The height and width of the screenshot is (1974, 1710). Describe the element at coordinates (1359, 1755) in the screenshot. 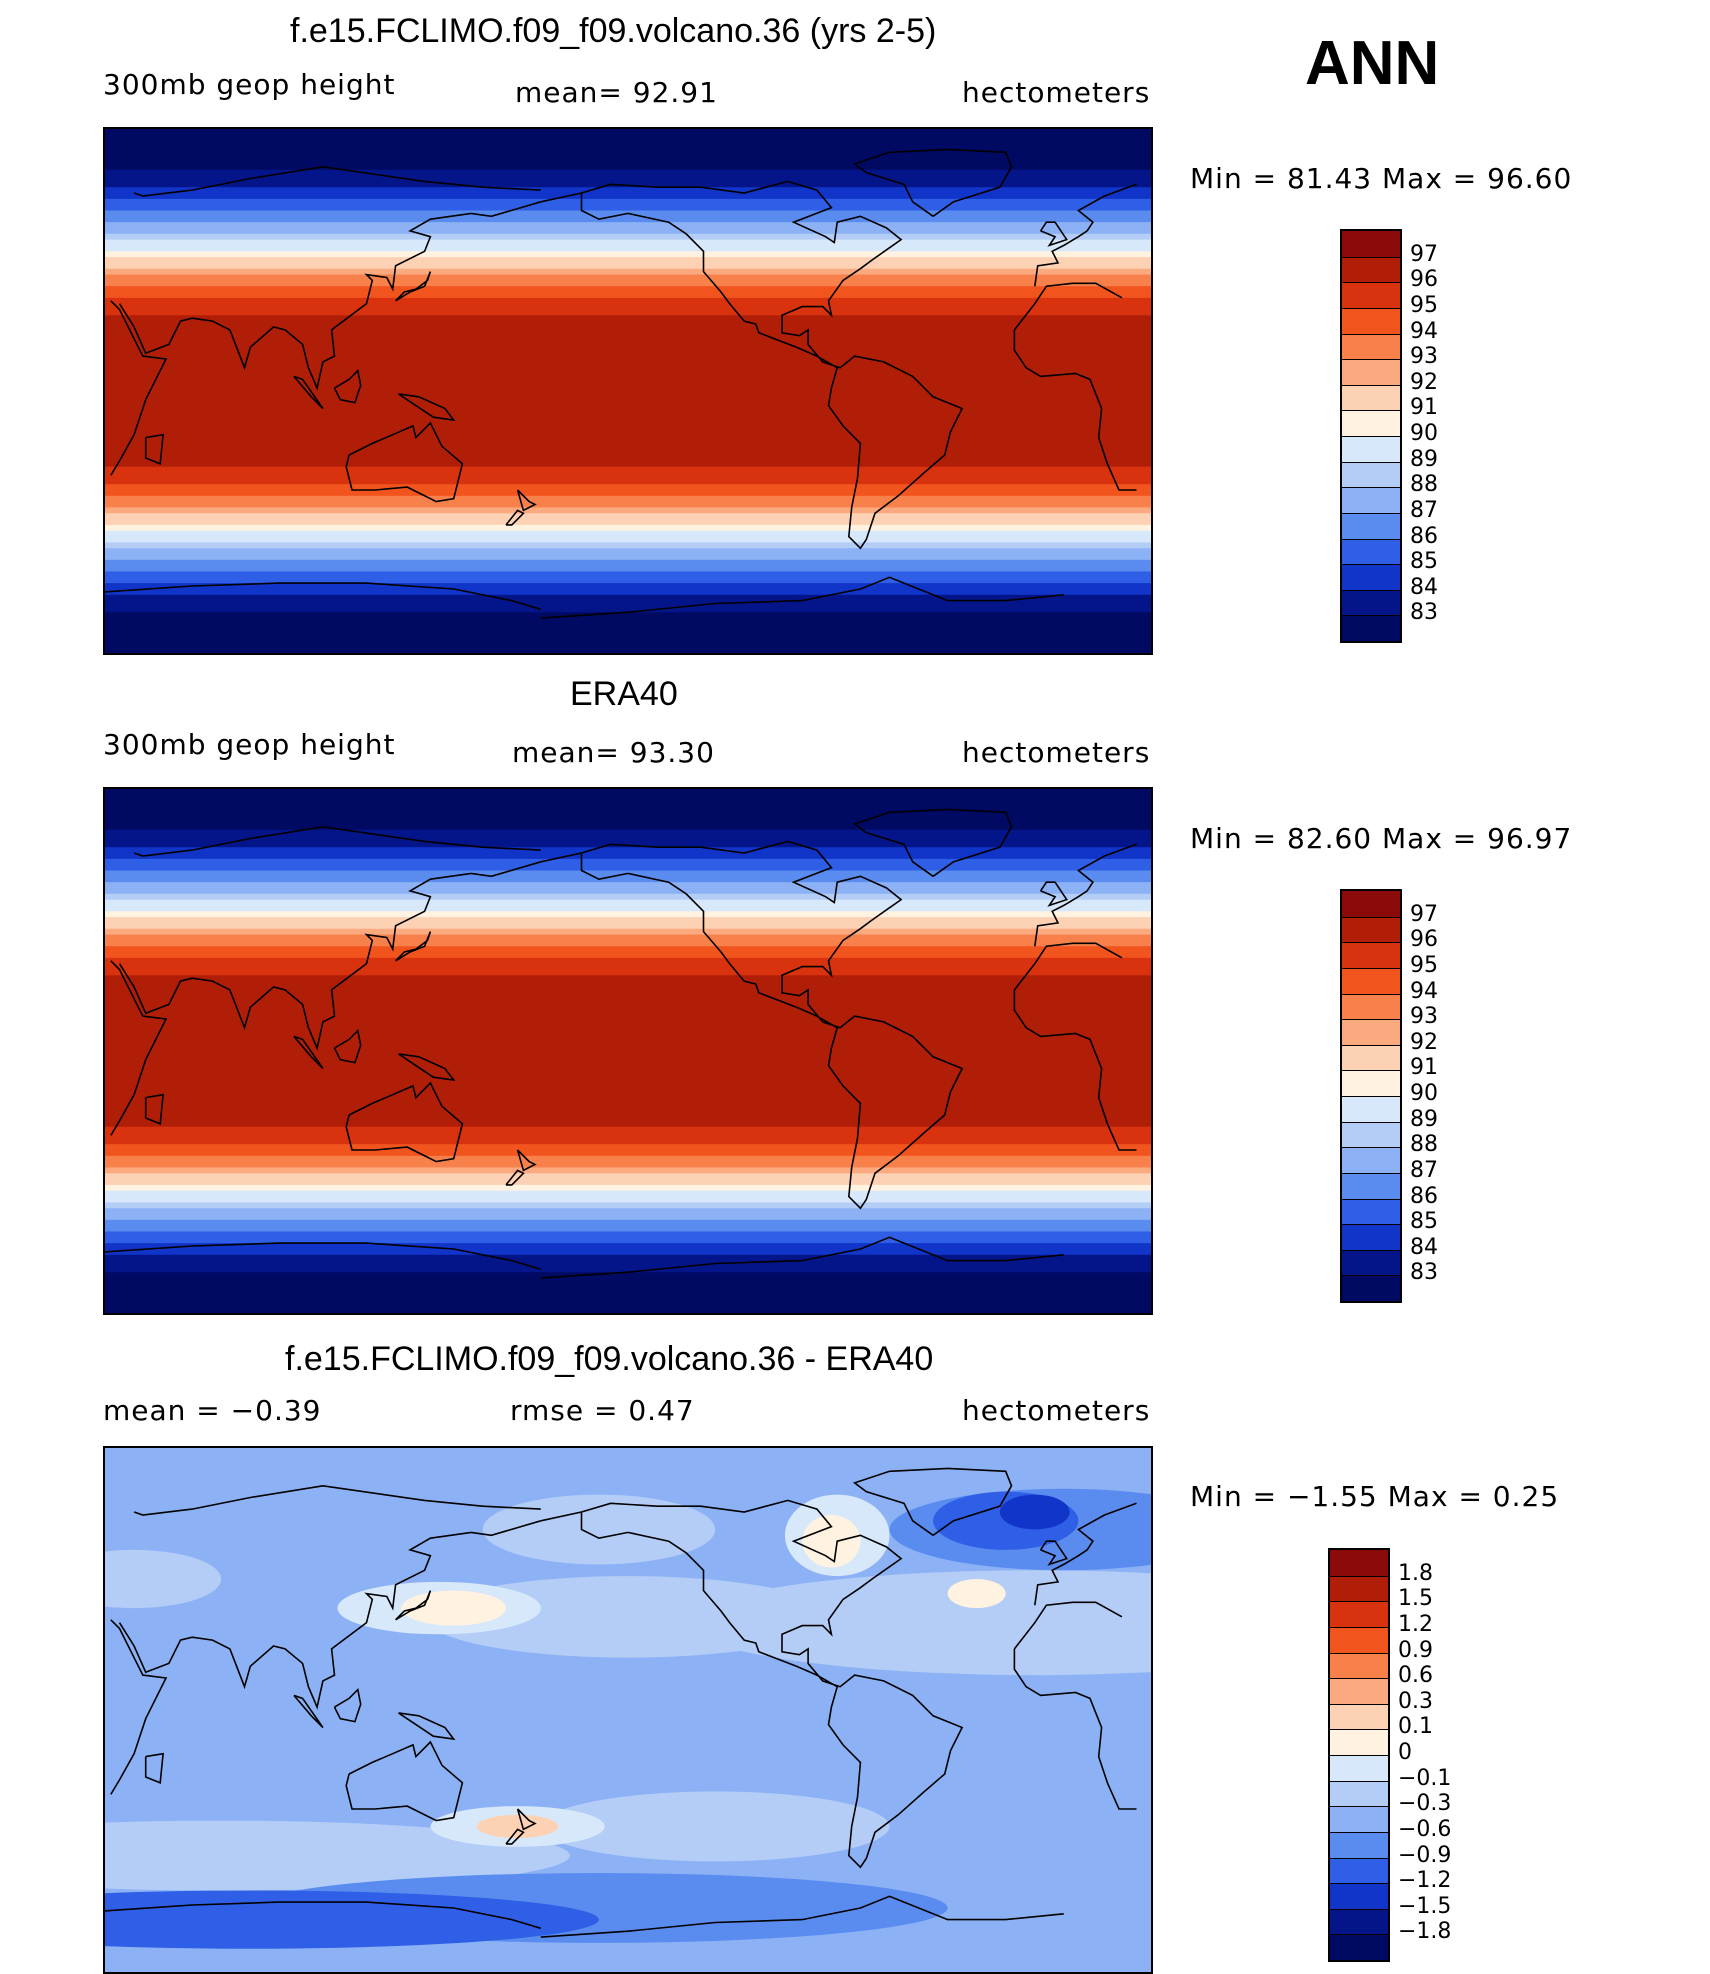

I see `colorbar-difference` at that location.